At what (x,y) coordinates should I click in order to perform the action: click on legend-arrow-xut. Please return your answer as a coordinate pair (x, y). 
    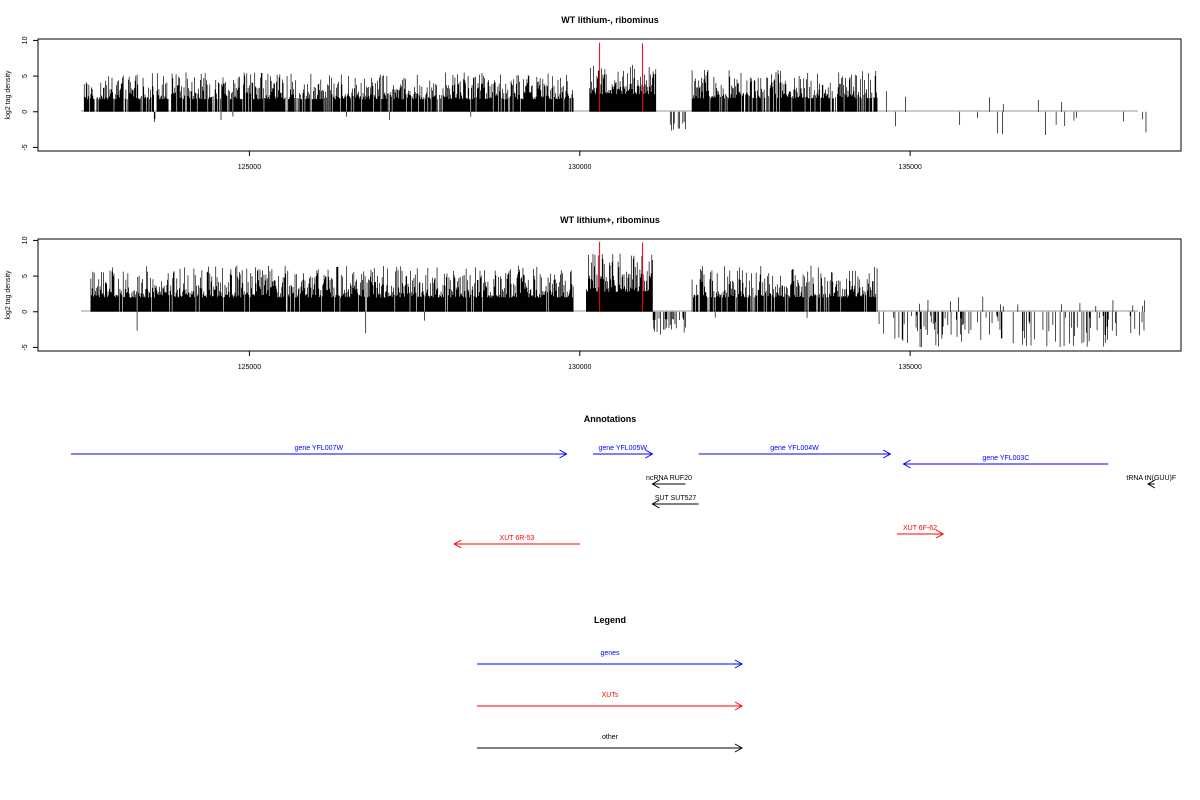
    Looking at the image, I should click on (610, 706).